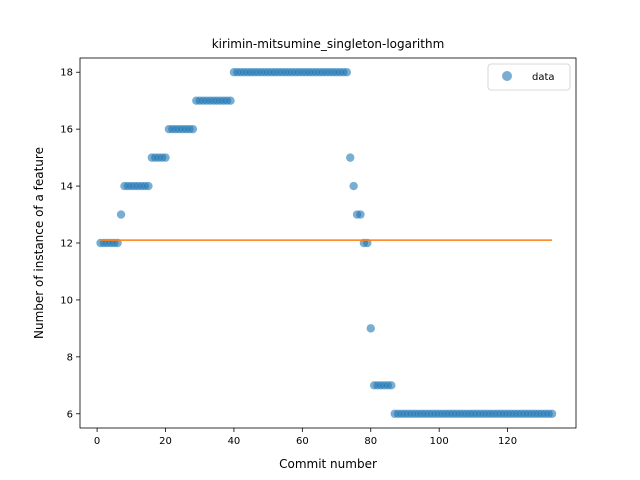 This screenshot has height=480, width=640. I want to click on x-tick-label: 40, so click(234, 441).